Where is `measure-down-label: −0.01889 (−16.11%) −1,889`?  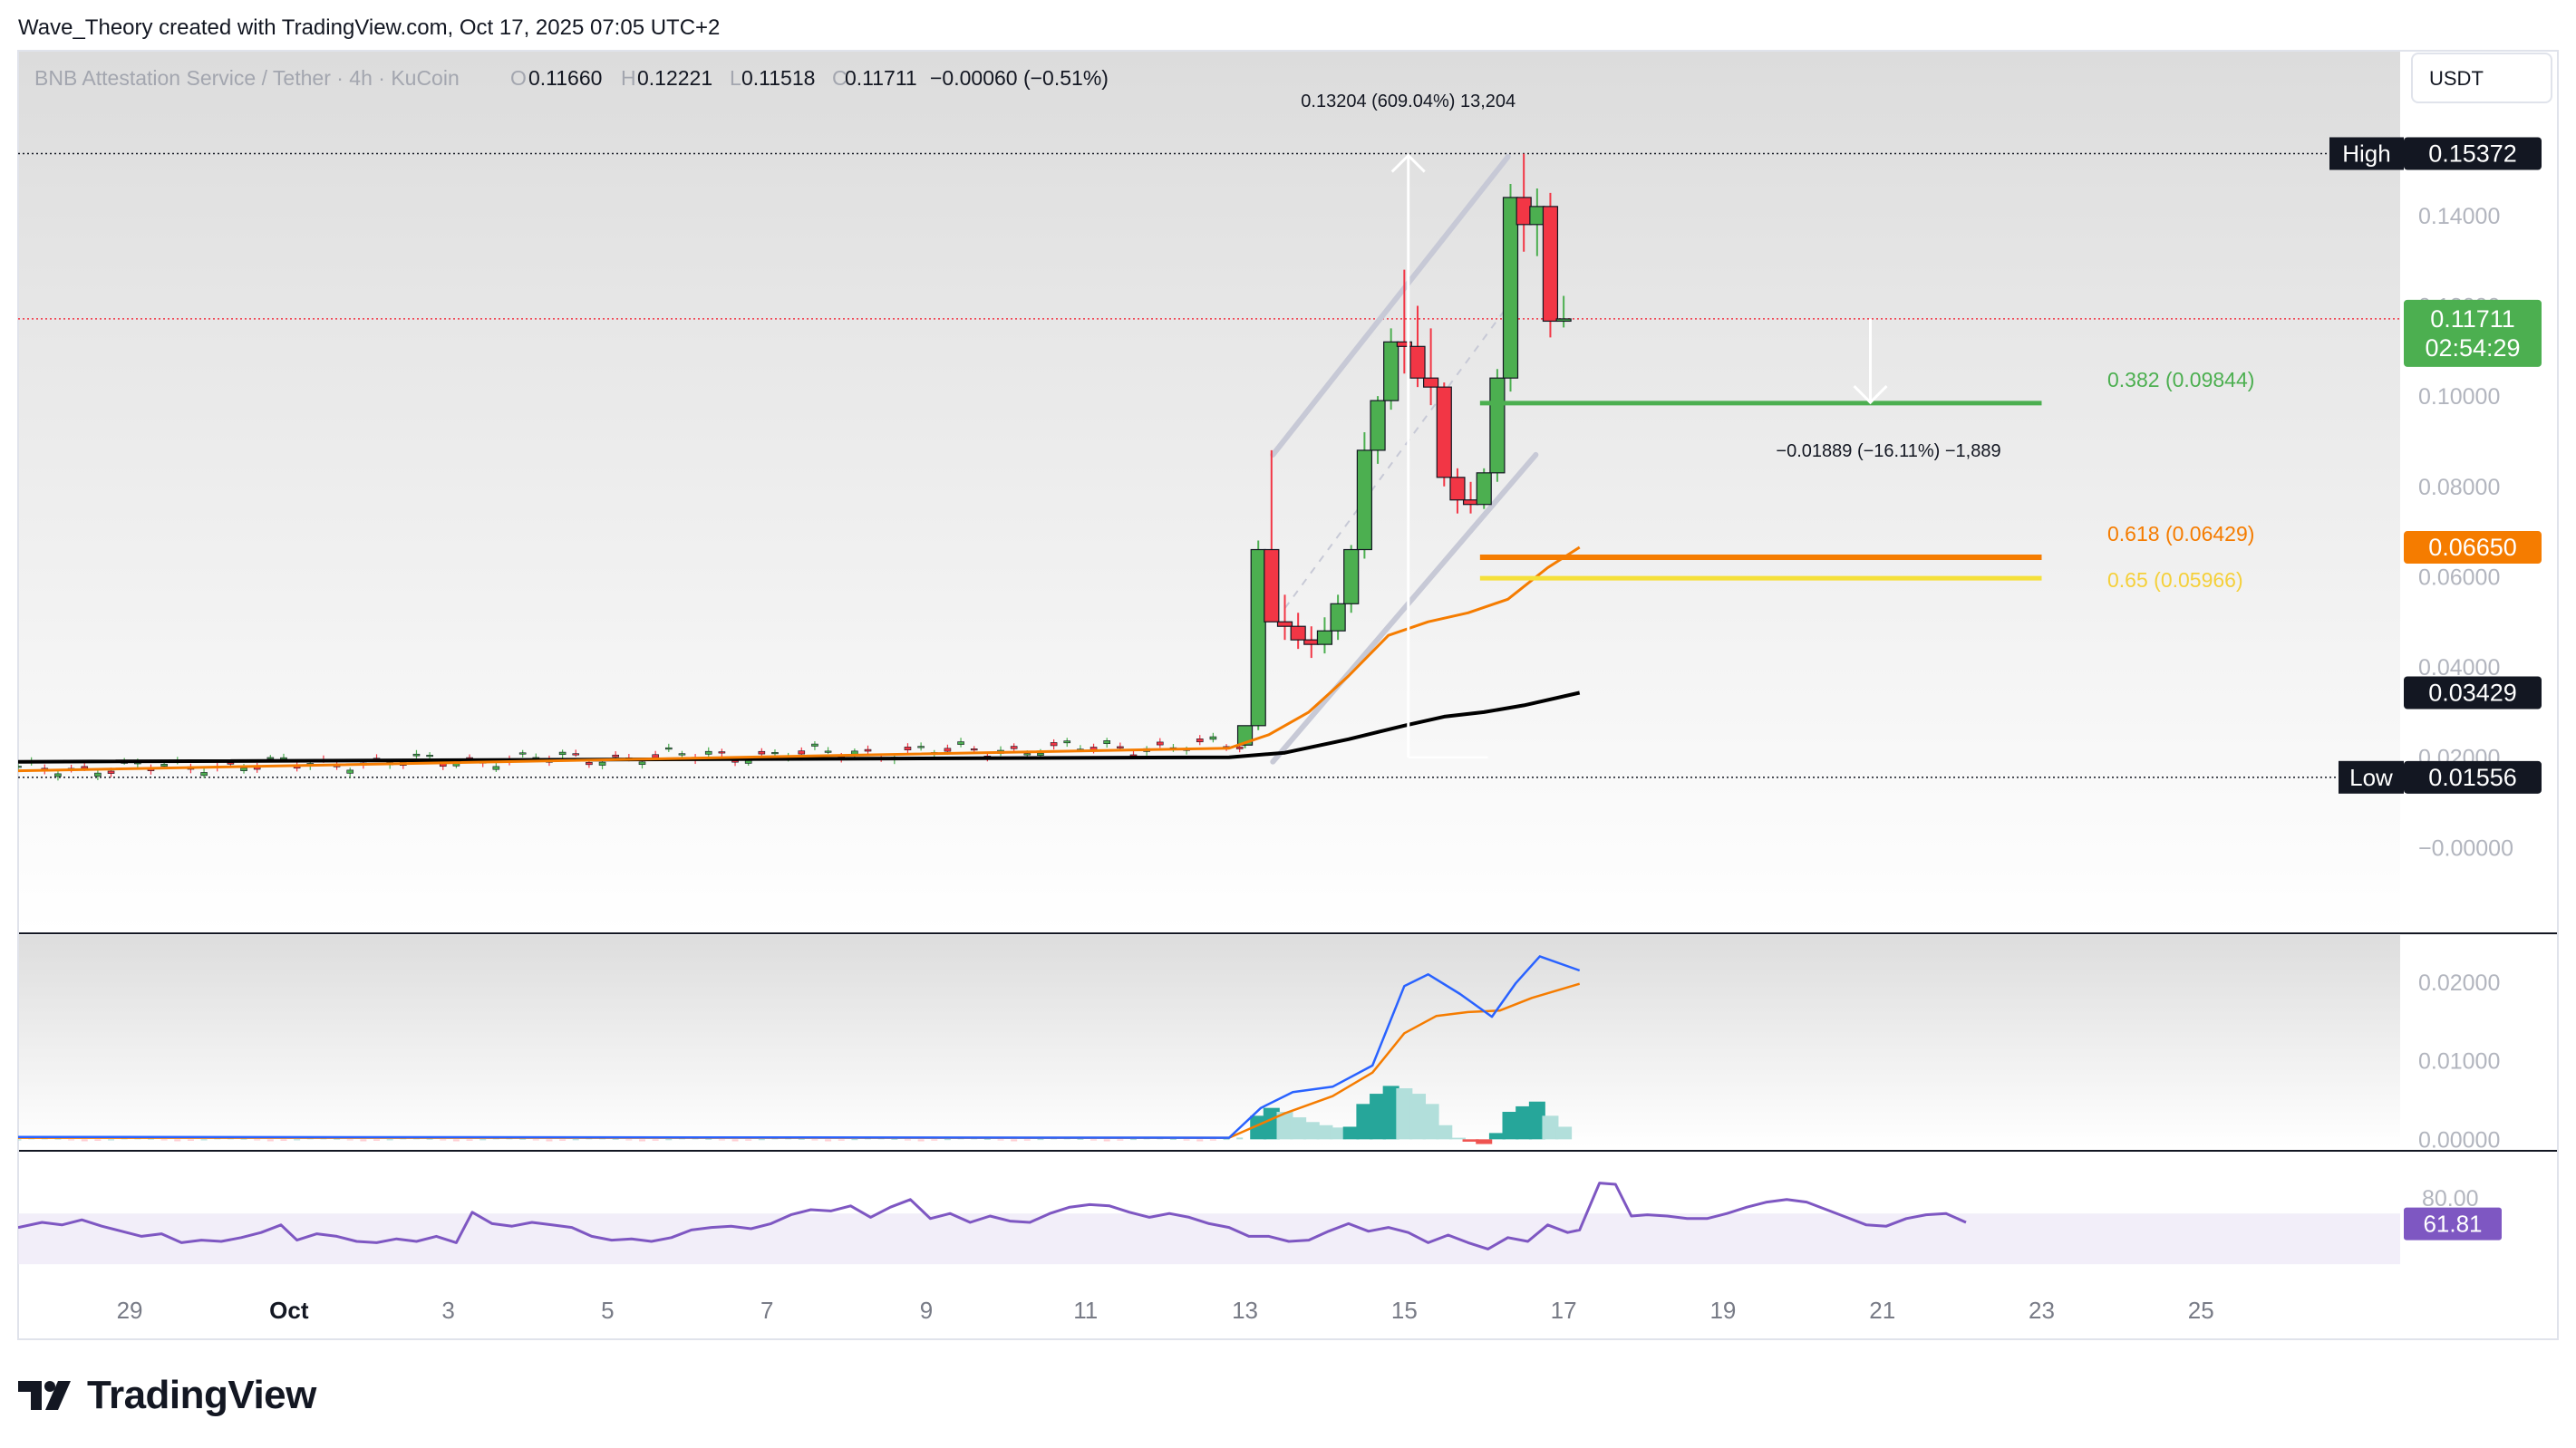
measure-down-label: −0.01889 (−16.11%) −1,889 is located at coordinates (1888, 451).